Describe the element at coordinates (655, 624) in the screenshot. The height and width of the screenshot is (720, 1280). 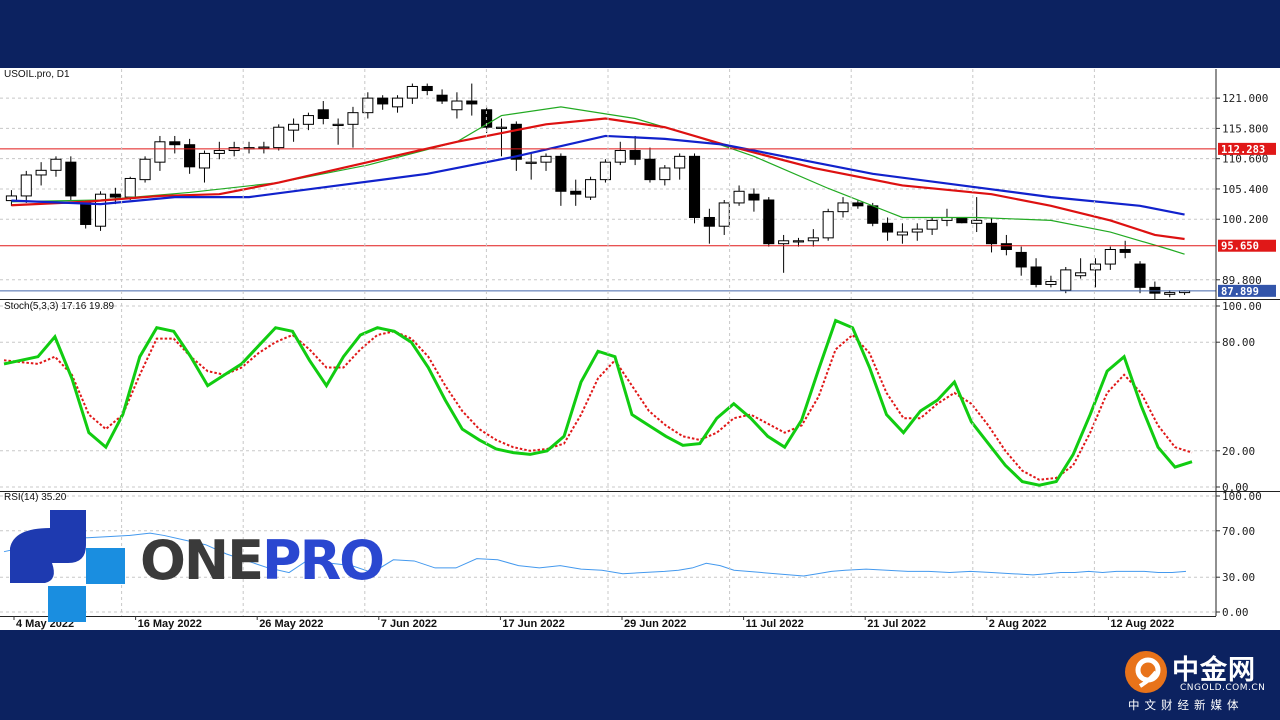
I see `x-tick-label: 29 Jun 2022` at that location.